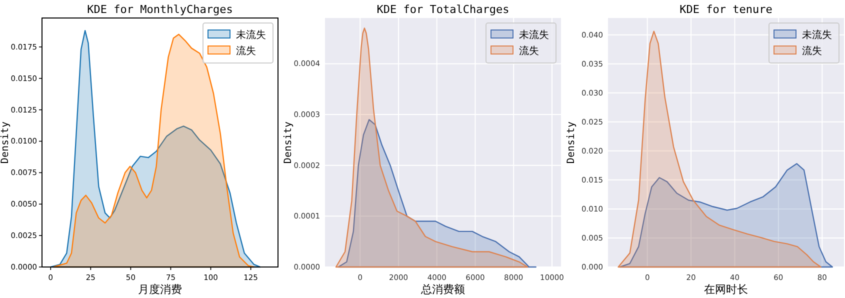 The height and width of the screenshot is (298, 845). What do you see at coordinates (160, 289) in the screenshot?
I see `x-axis-title: 月度消费` at bounding box center [160, 289].